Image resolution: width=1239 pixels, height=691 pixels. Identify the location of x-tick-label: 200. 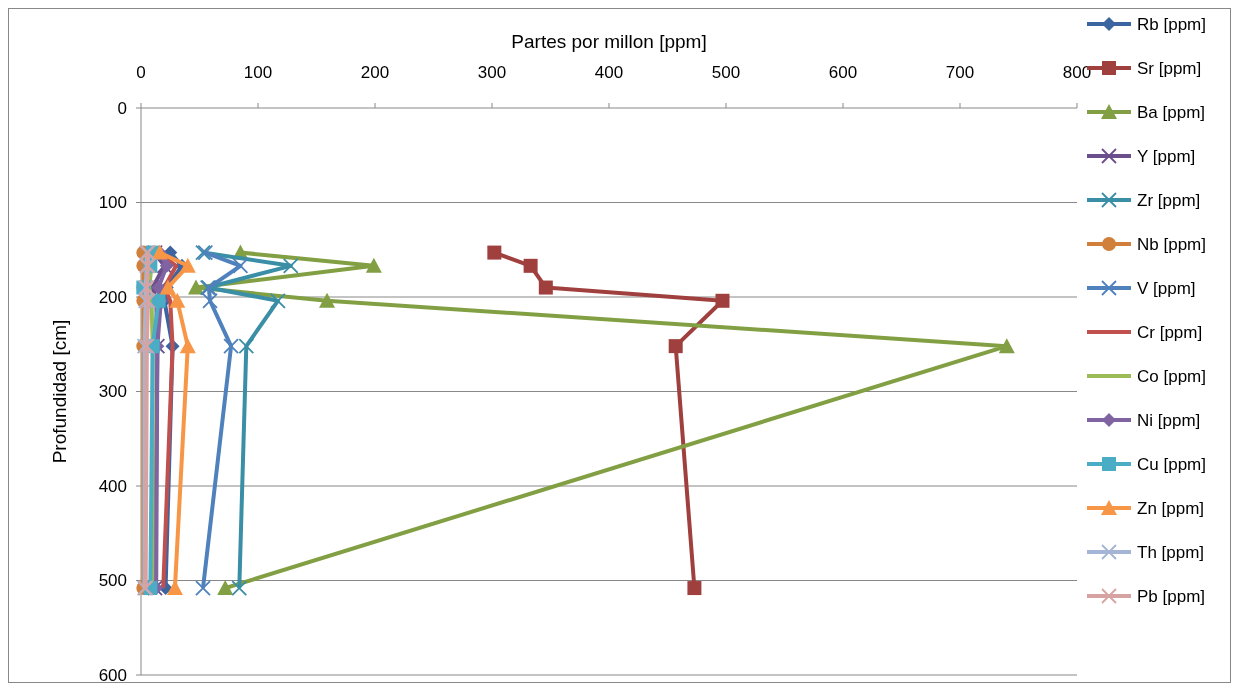
(375, 72).